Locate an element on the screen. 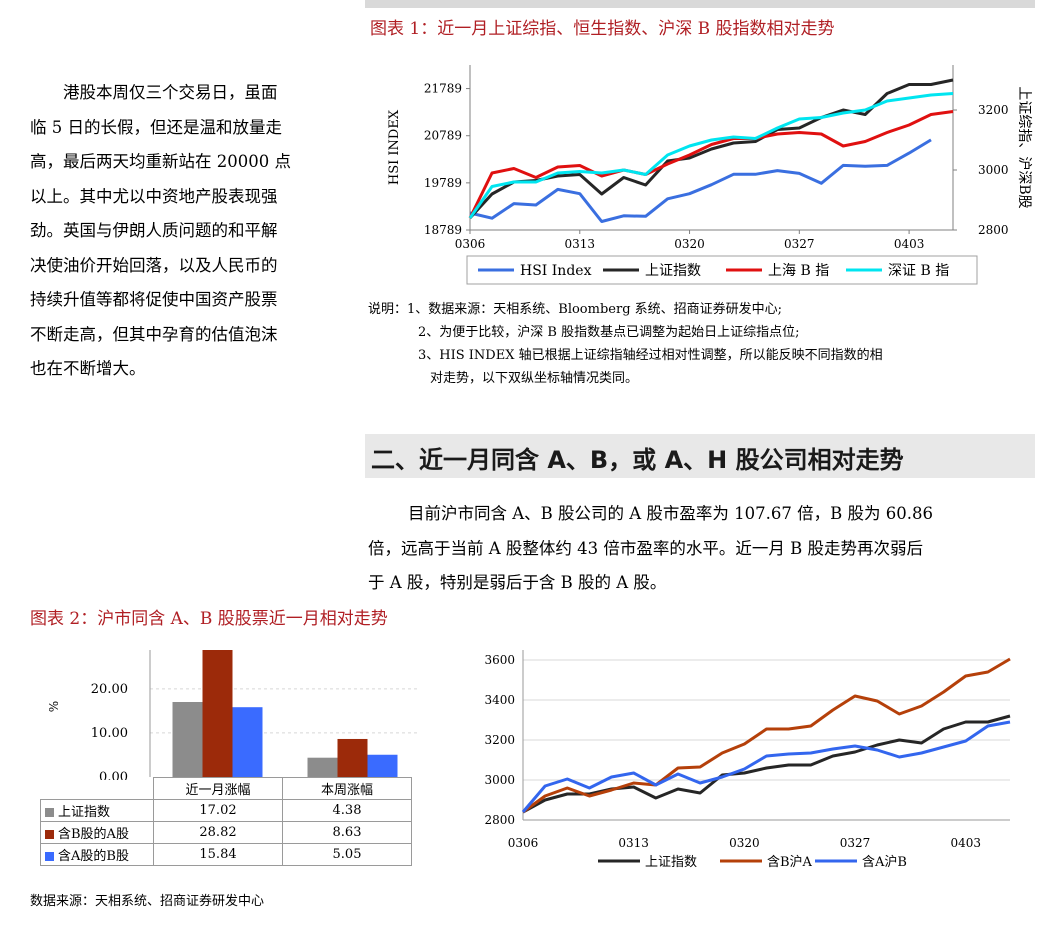  y-tick-label-left: 18789 is located at coordinates (443, 230).